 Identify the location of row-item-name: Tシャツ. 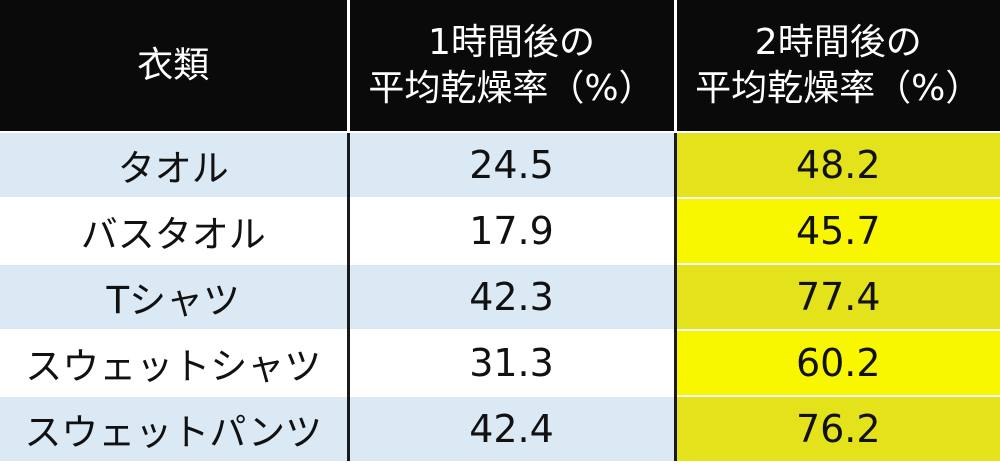
(174, 296).